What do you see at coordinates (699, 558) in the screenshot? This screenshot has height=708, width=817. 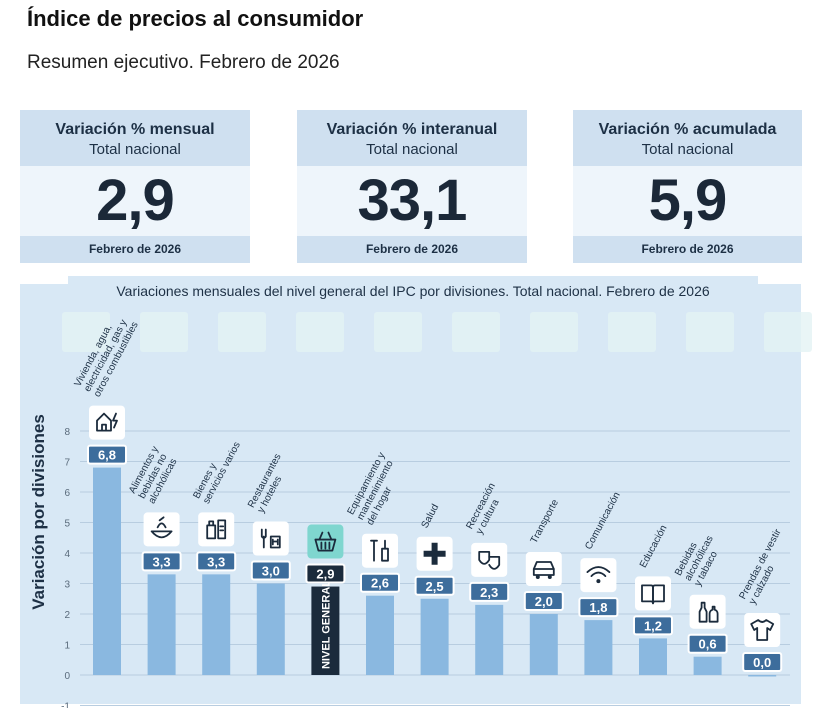 I see `category-label: Bebidasalcohólicasy tabaco` at bounding box center [699, 558].